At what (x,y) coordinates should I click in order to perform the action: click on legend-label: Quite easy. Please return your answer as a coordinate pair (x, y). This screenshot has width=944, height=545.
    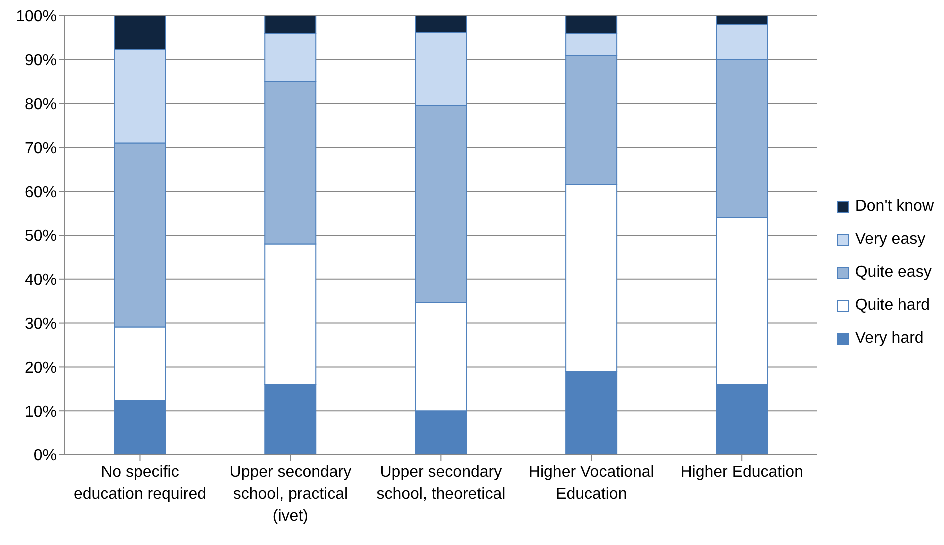
    Looking at the image, I should click on (893, 273).